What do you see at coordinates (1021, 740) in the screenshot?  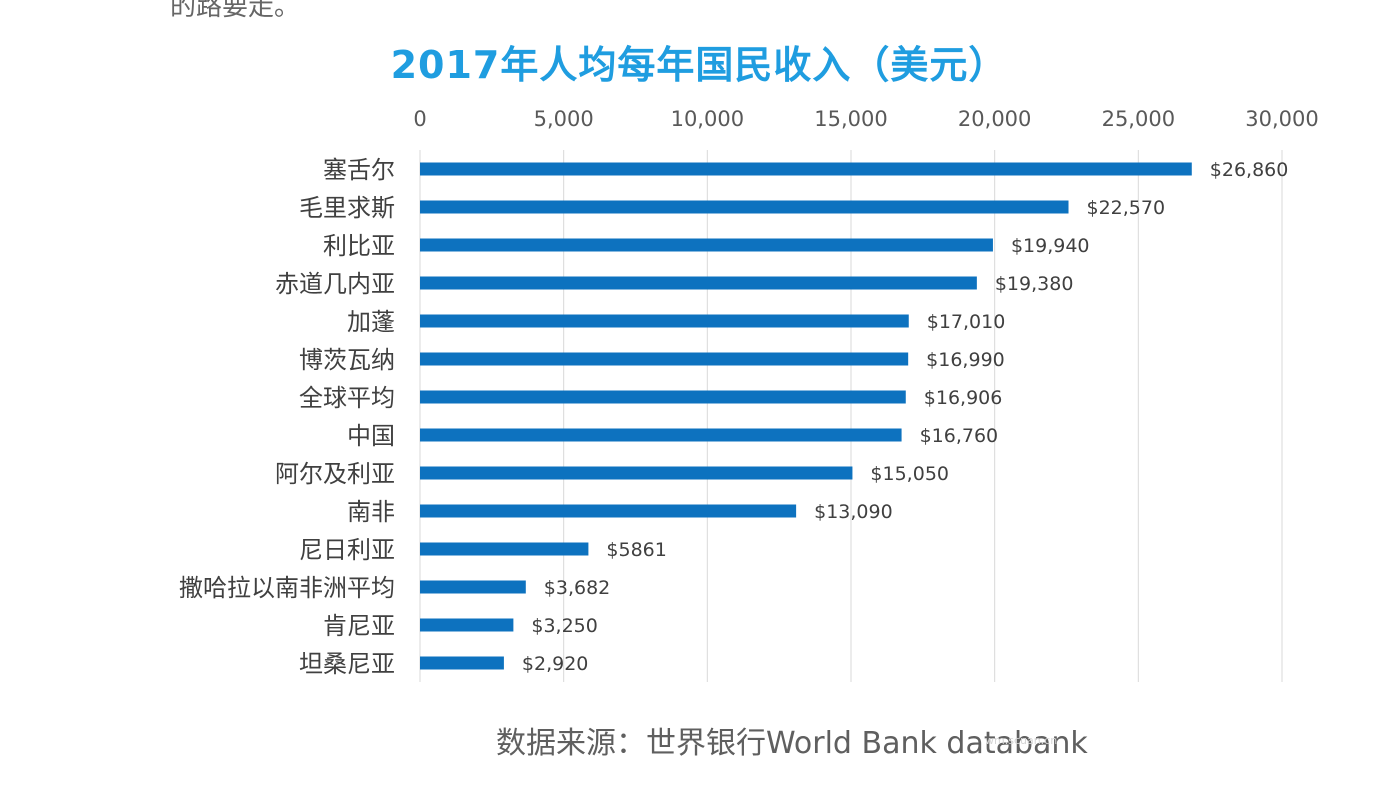 I see `watermark: wm.scuan.cn` at bounding box center [1021, 740].